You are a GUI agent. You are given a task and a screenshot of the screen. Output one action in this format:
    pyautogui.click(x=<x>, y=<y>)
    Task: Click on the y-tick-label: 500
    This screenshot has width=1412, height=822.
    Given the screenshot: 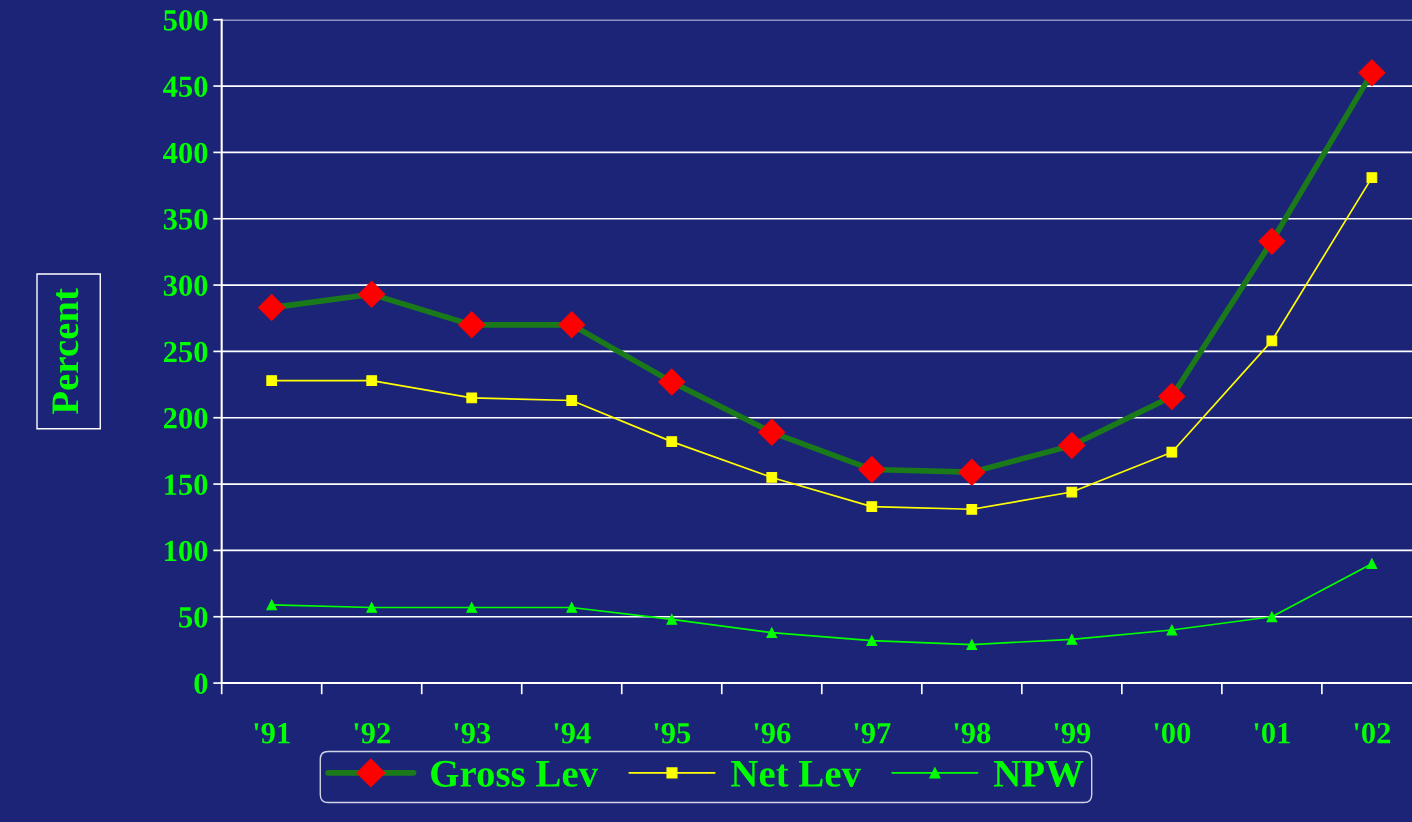 What is the action you would take?
    pyautogui.click(x=185, y=20)
    